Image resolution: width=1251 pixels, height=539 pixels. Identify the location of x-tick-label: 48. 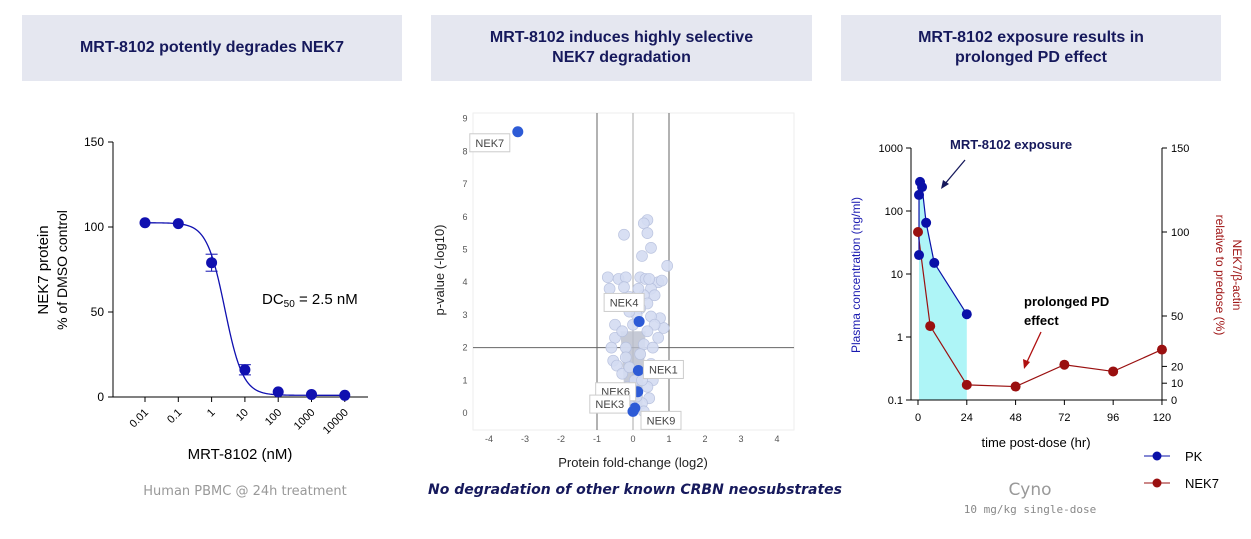
(1015, 418).